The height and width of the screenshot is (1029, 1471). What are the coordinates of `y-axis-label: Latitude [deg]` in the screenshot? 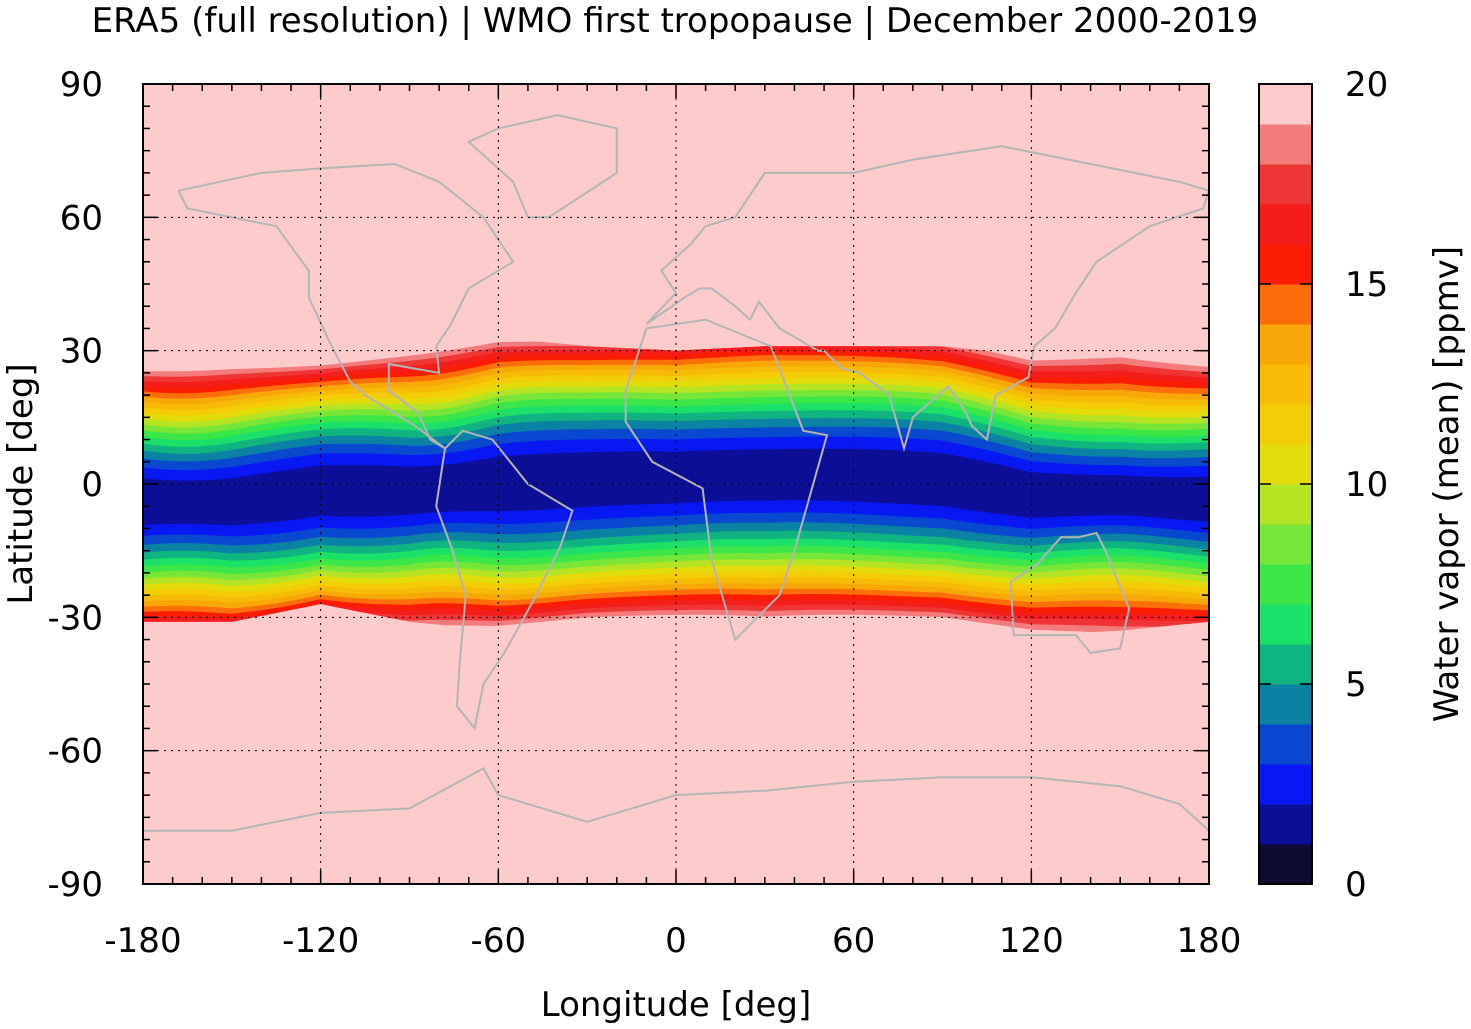 It's located at (21, 483).